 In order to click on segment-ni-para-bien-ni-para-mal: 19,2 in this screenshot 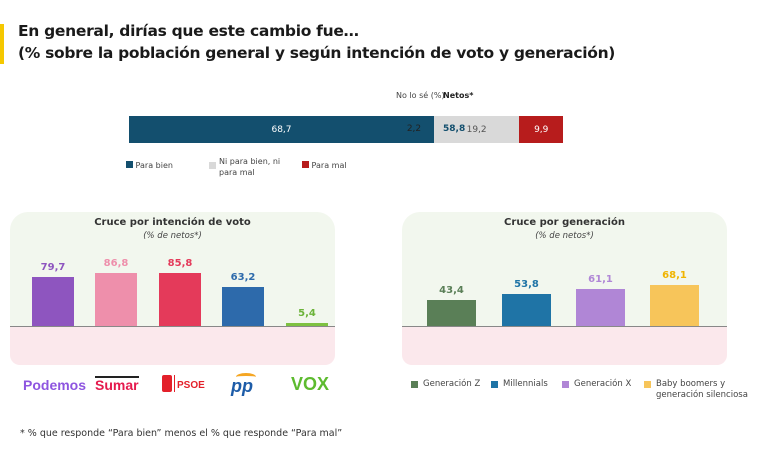, I will do `click(477, 129)`.